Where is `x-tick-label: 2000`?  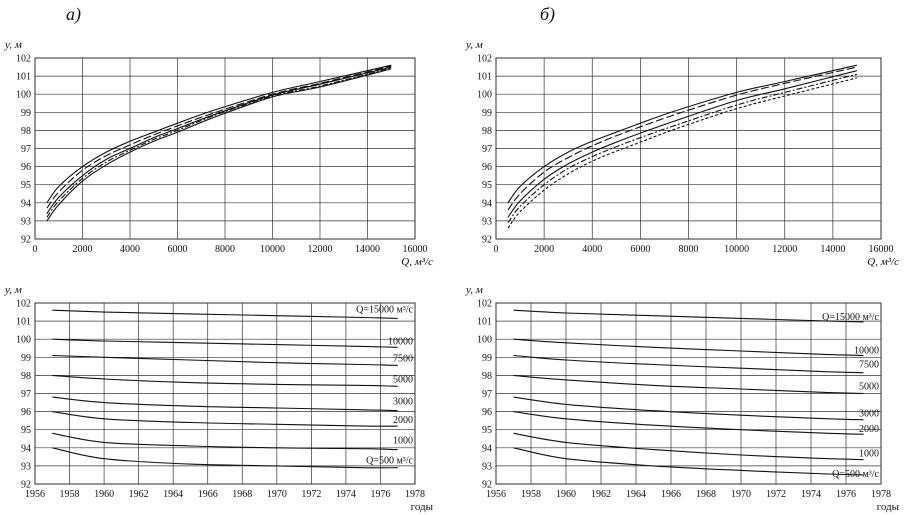 x-tick-label: 2000 is located at coordinates (83, 249).